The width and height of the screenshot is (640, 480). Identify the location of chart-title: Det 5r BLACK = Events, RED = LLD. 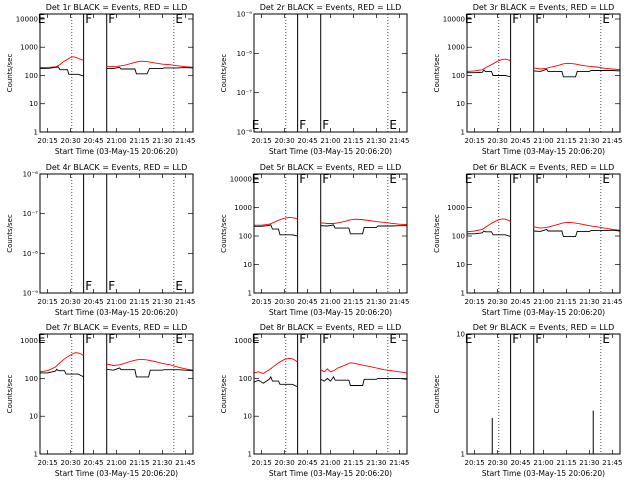
(331, 167).